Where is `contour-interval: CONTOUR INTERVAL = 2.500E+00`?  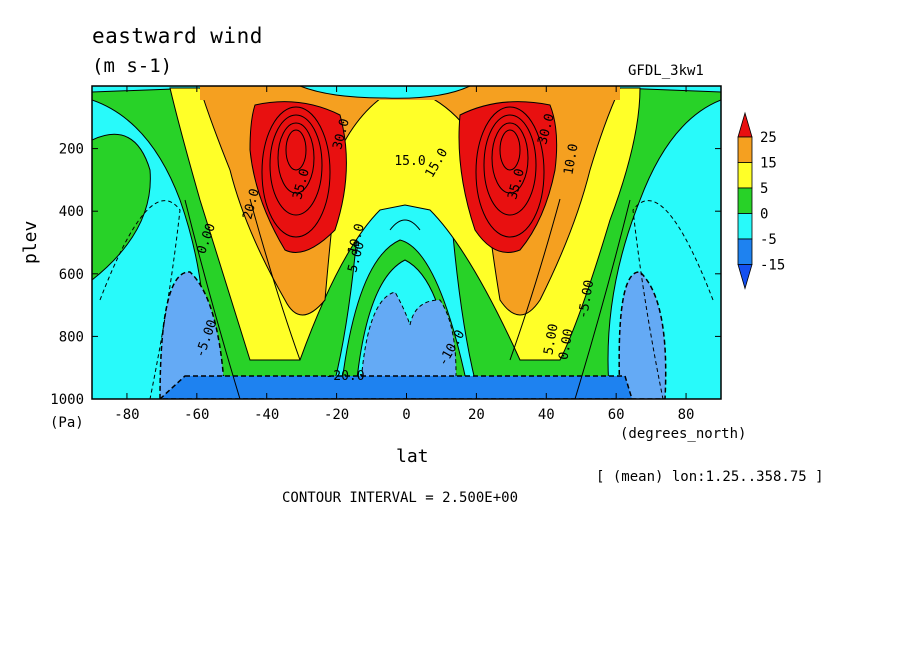 contour-interval: CONTOUR INTERVAL = 2.500E+00 is located at coordinates (400, 498).